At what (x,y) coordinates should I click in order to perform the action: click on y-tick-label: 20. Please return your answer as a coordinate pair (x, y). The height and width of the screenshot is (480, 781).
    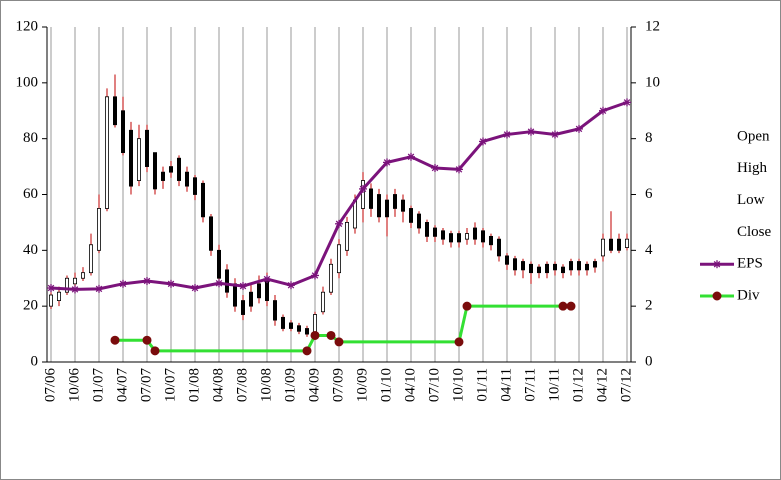
    Looking at the image, I should click on (30, 306).